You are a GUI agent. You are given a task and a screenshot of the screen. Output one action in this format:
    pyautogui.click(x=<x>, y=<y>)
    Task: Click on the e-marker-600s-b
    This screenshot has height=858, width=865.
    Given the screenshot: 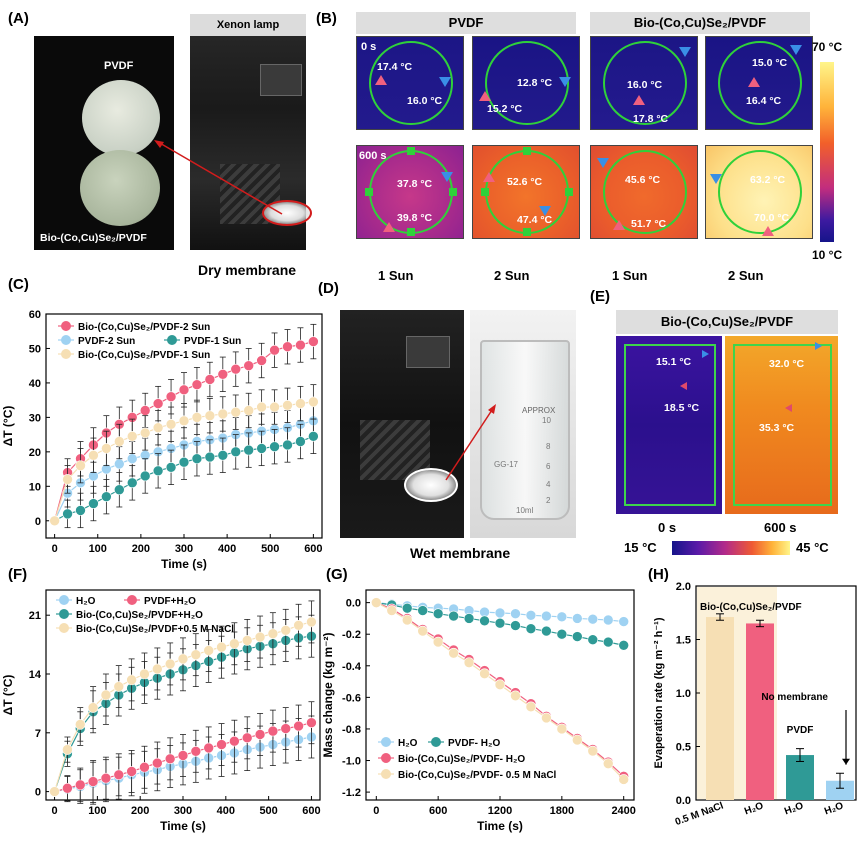 What is the action you would take?
    pyautogui.click(x=788, y=408)
    